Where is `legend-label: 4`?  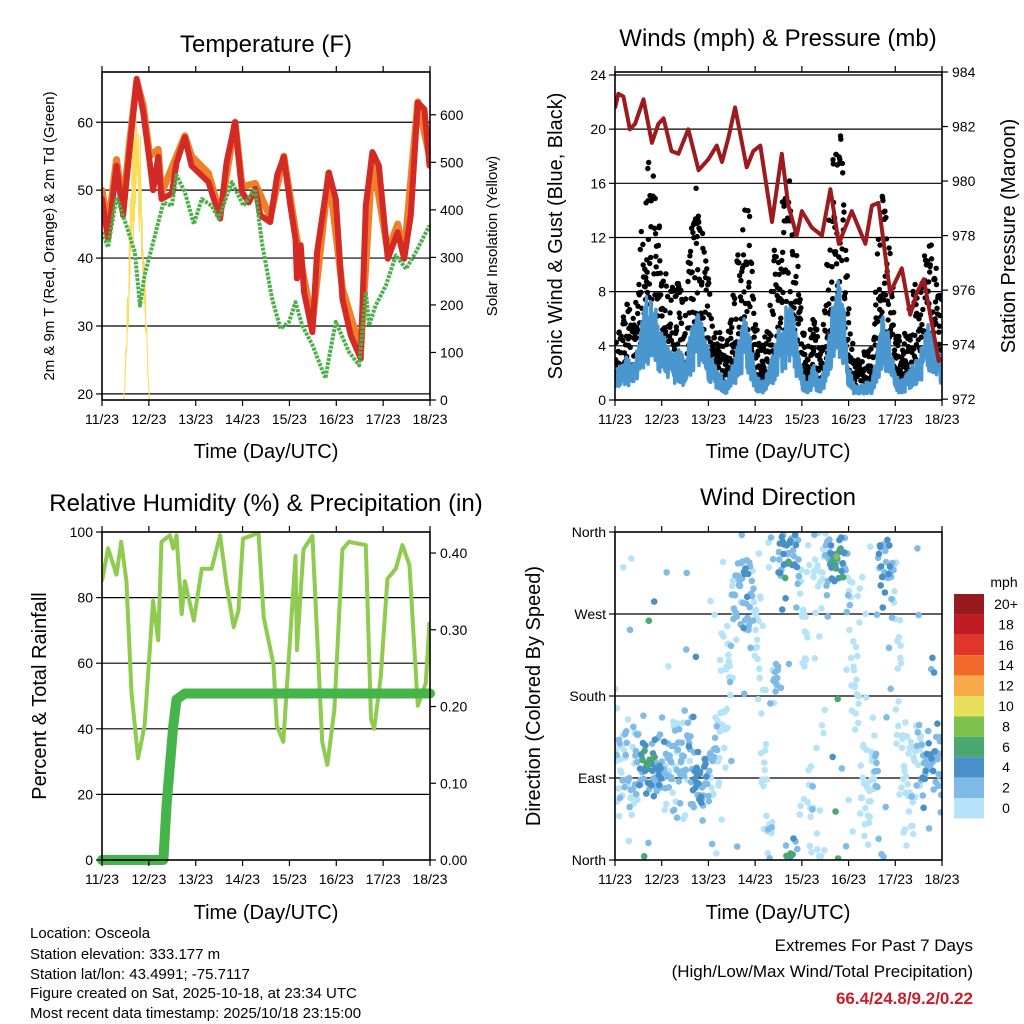 legend-label: 4 is located at coordinates (1006, 767).